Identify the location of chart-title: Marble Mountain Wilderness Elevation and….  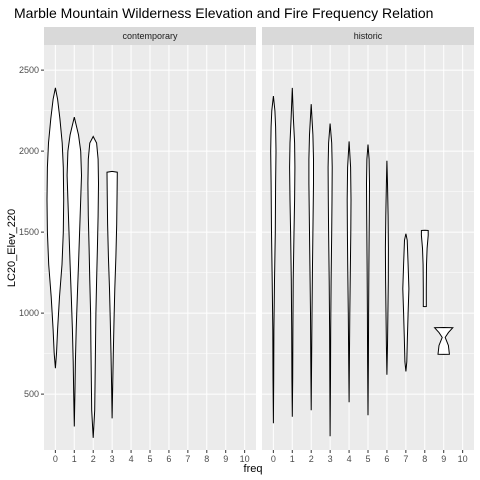
(223, 13).